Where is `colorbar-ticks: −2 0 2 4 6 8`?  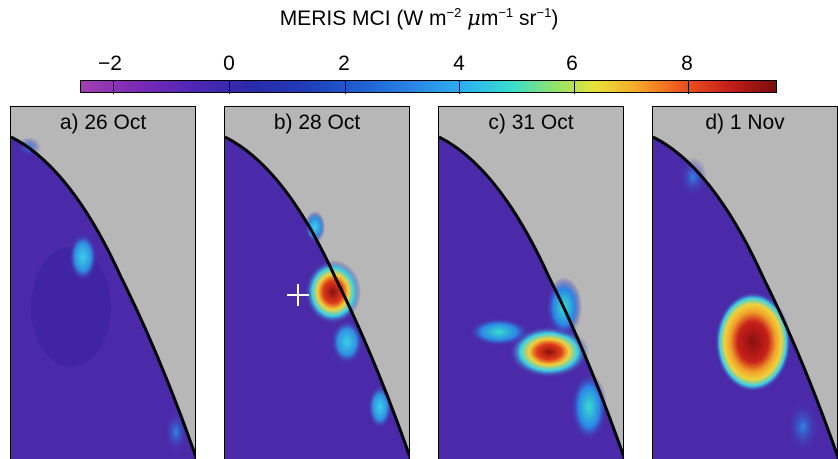
colorbar-ticks: −2 0 2 4 6 8 is located at coordinates (419, 65).